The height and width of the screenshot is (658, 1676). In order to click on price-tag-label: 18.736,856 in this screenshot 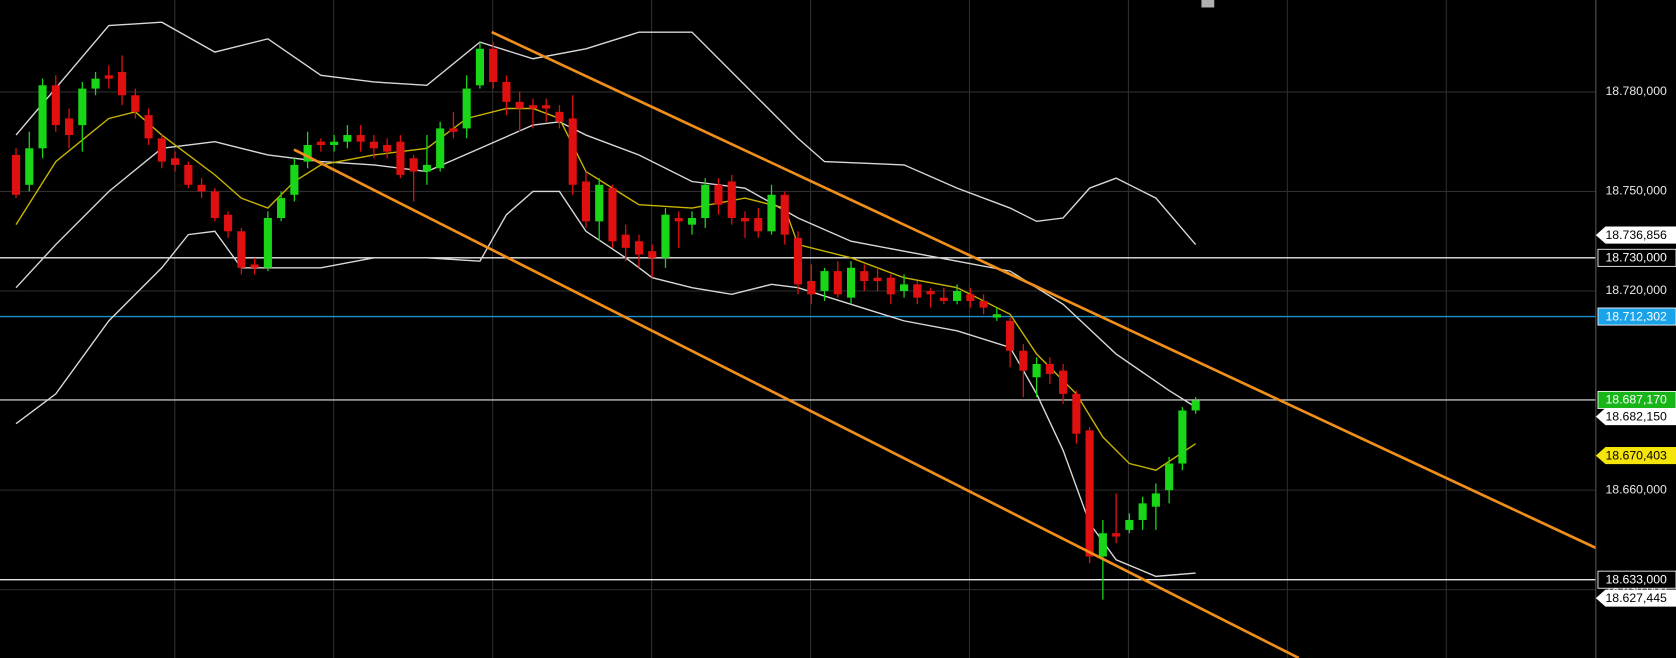, I will do `click(1636, 235)`.